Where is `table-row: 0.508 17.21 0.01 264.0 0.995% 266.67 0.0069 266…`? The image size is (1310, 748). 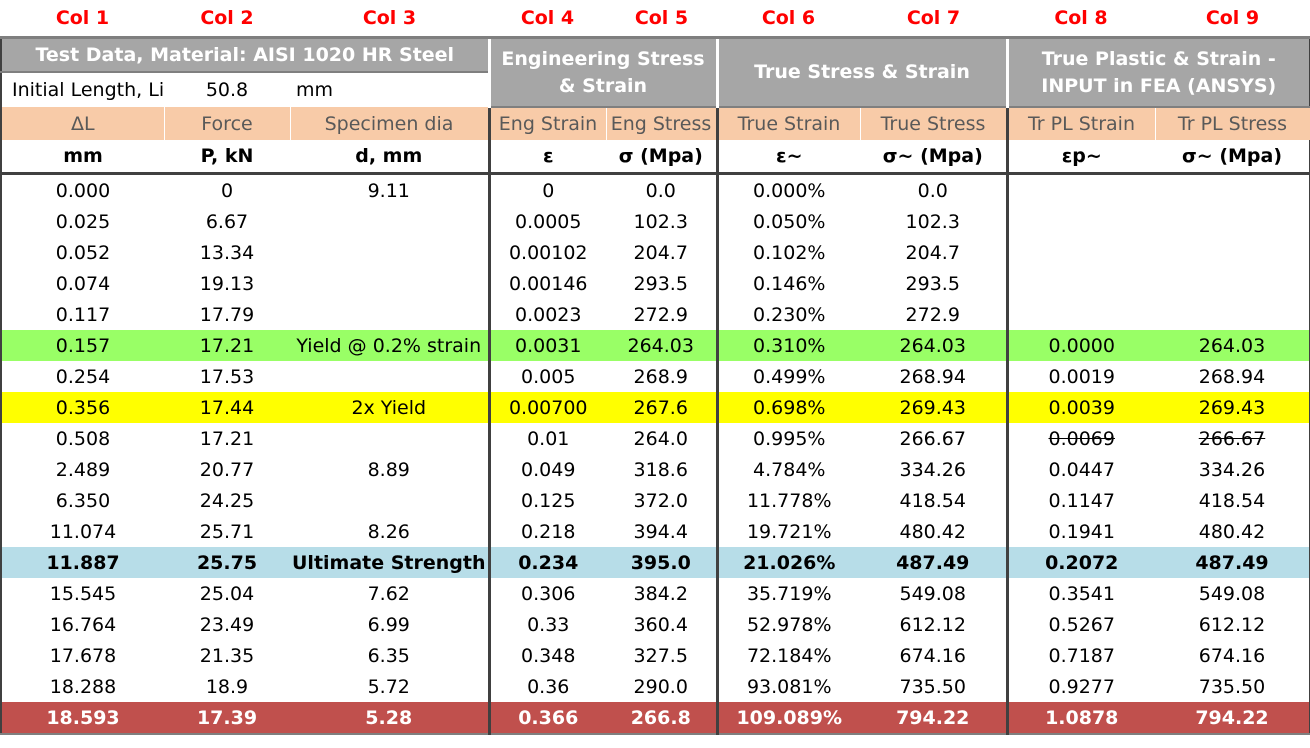
table-row: 0.508 17.21 0.01 264.0 0.995% 266.67 0.0069 266… is located at coordinates (655, 438).